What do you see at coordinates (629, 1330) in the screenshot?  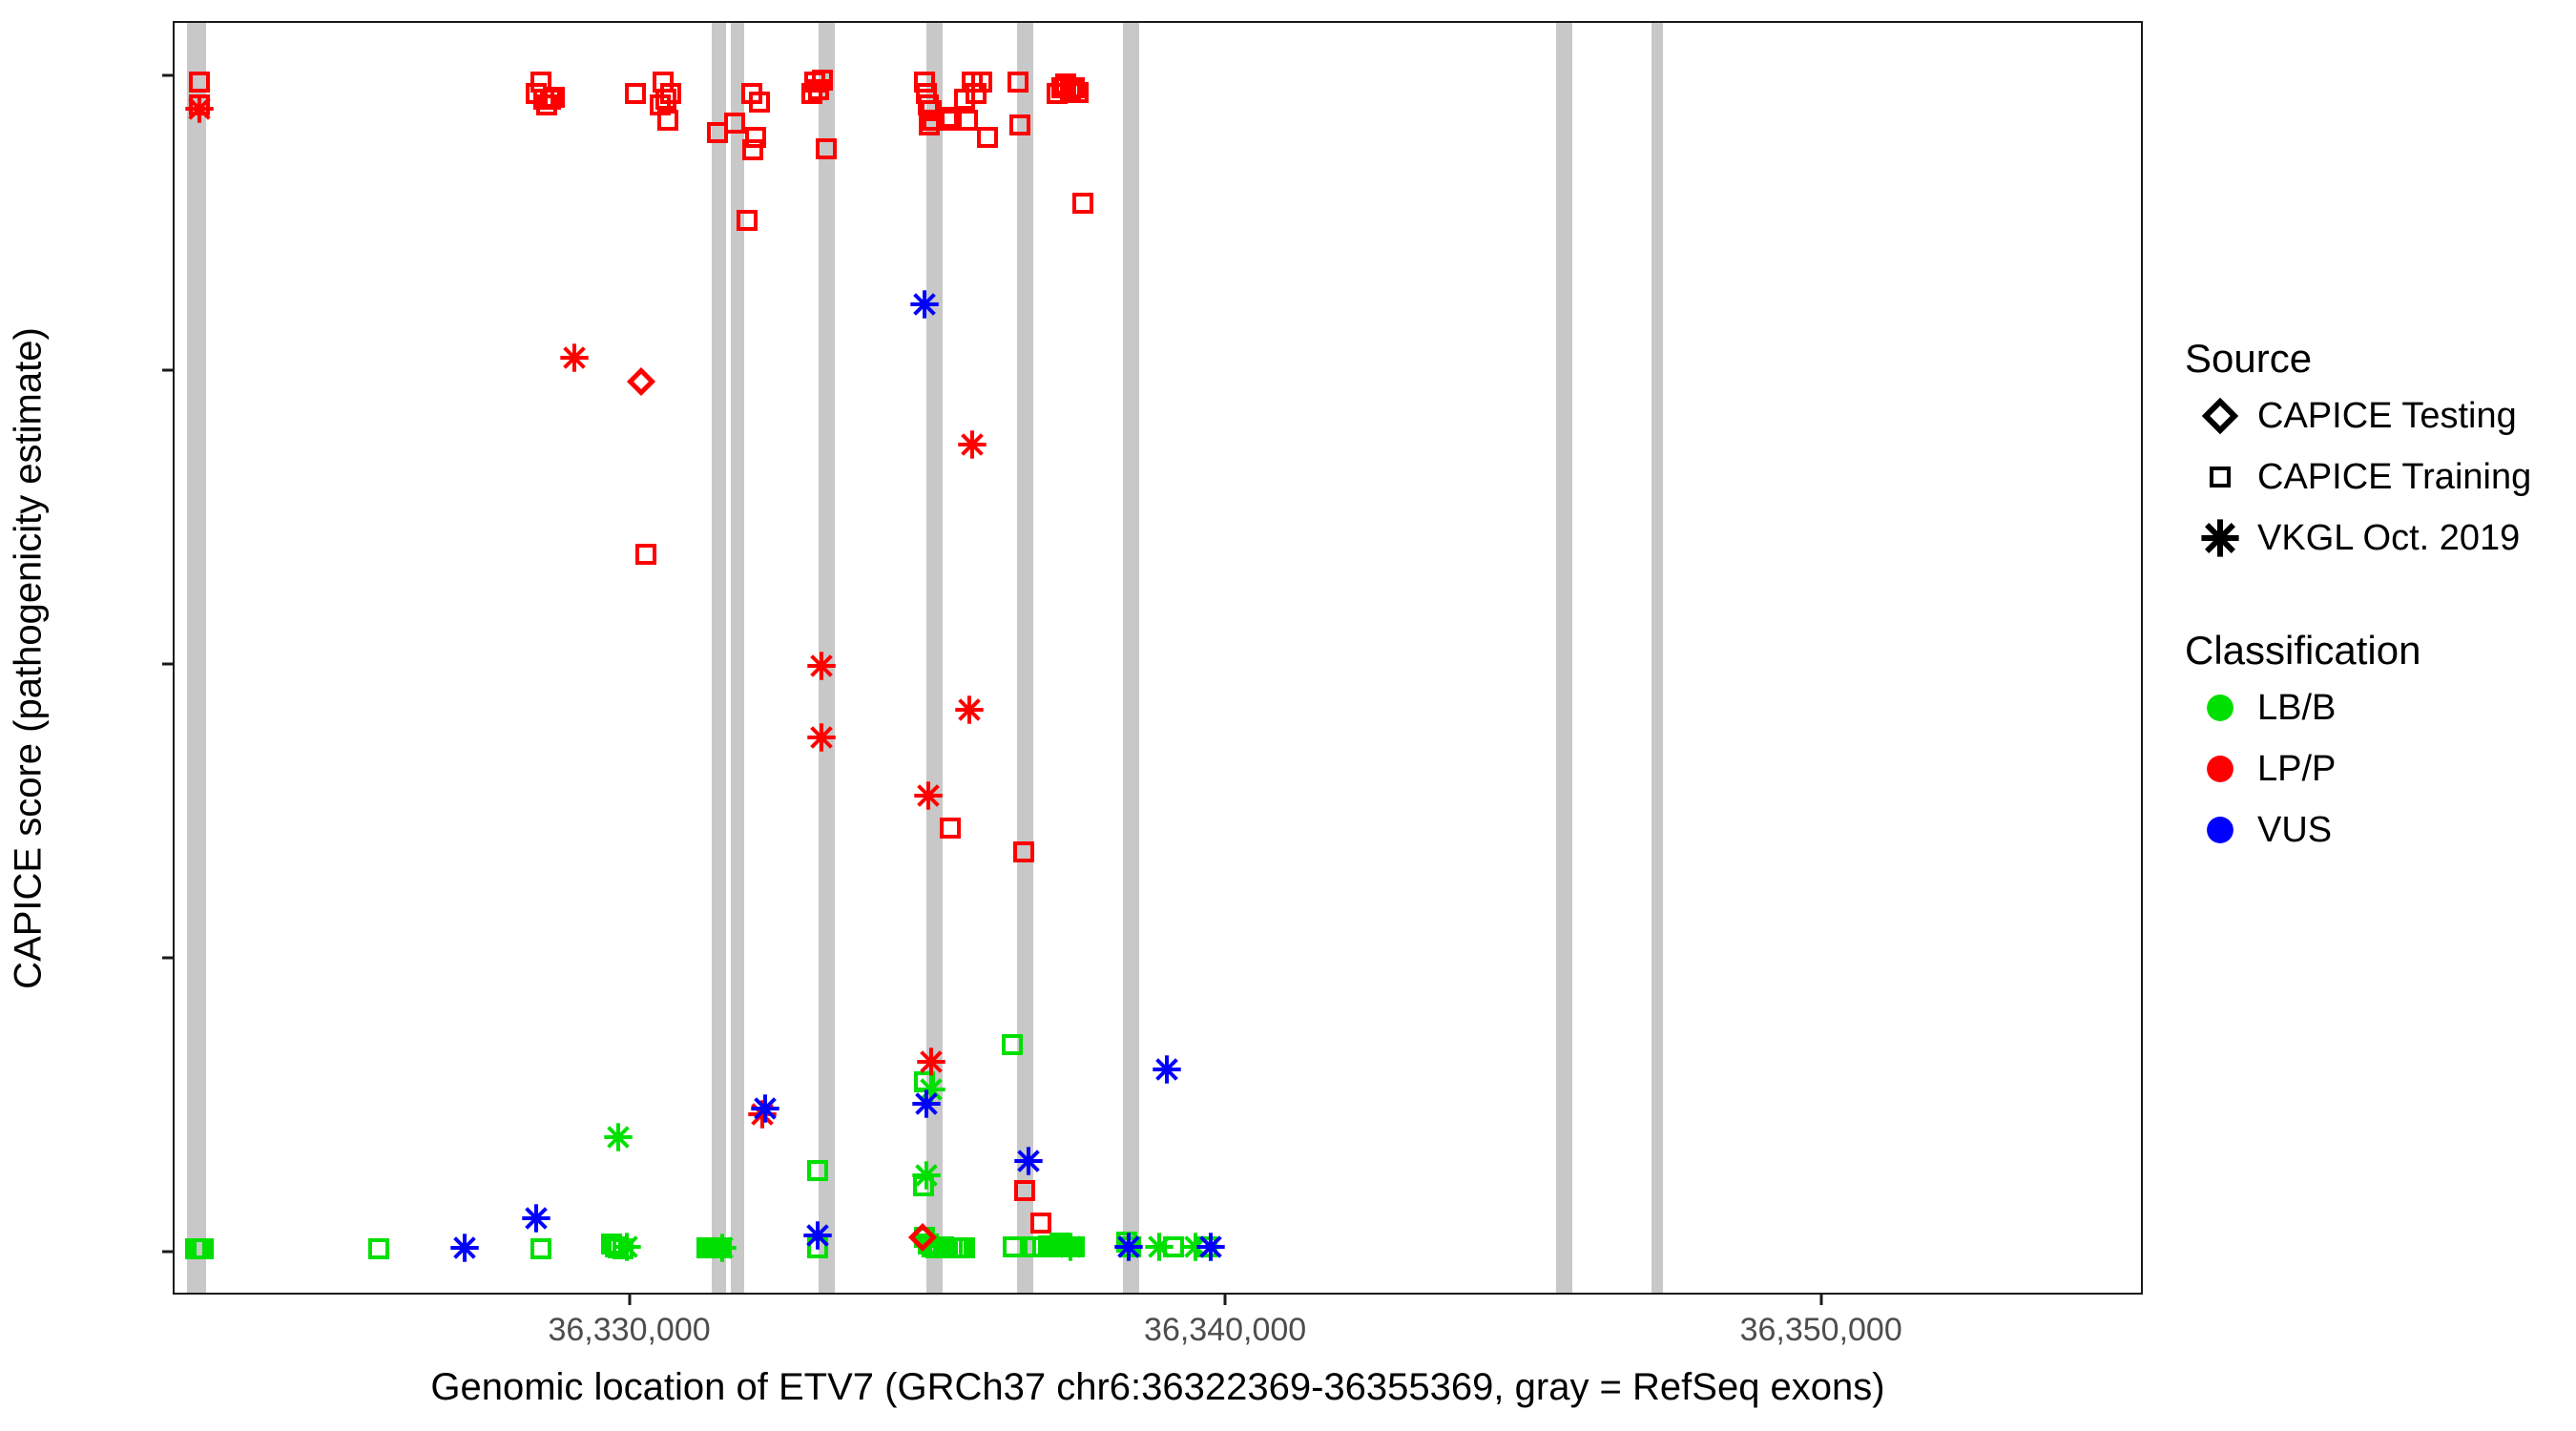 I see `x-tick-label: 36,330,000` at bounding box center [629, 1330].